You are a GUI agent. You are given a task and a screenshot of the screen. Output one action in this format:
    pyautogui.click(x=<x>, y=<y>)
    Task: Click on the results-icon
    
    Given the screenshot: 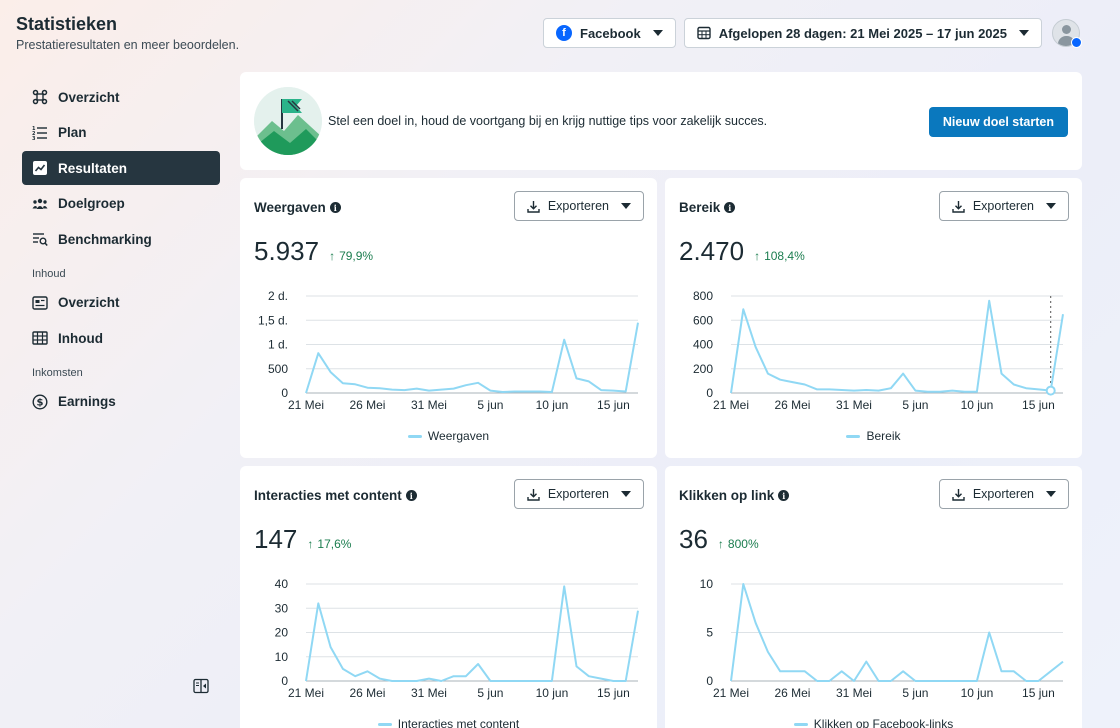 What is the action you would take?
    pyautogui.click(x=40, y=168)
    